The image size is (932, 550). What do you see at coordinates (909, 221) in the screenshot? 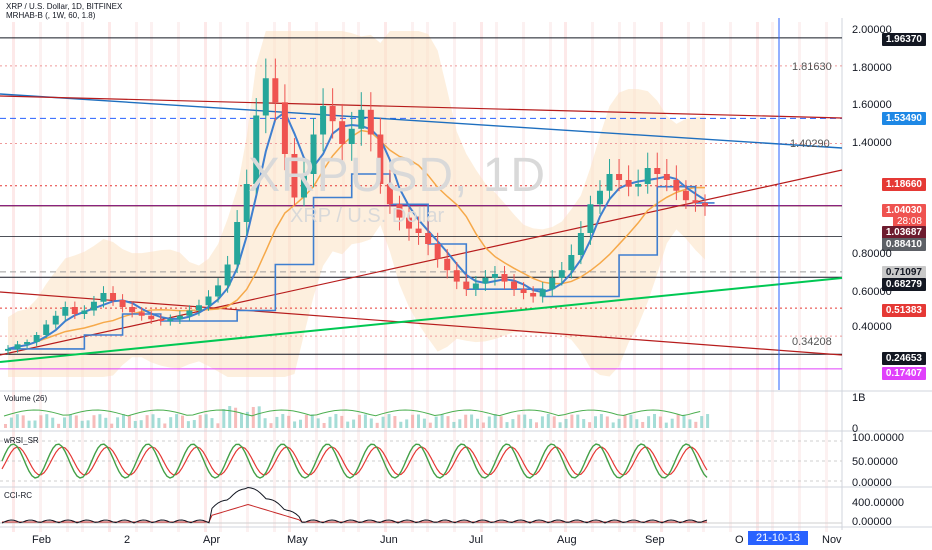
I see `price-tag-6: 28:08` at bounding box center [909, 221].